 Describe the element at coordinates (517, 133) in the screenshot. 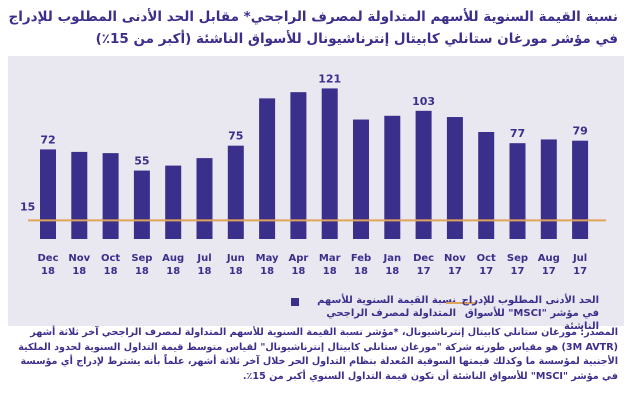

I see `data-label: 77` at that location.